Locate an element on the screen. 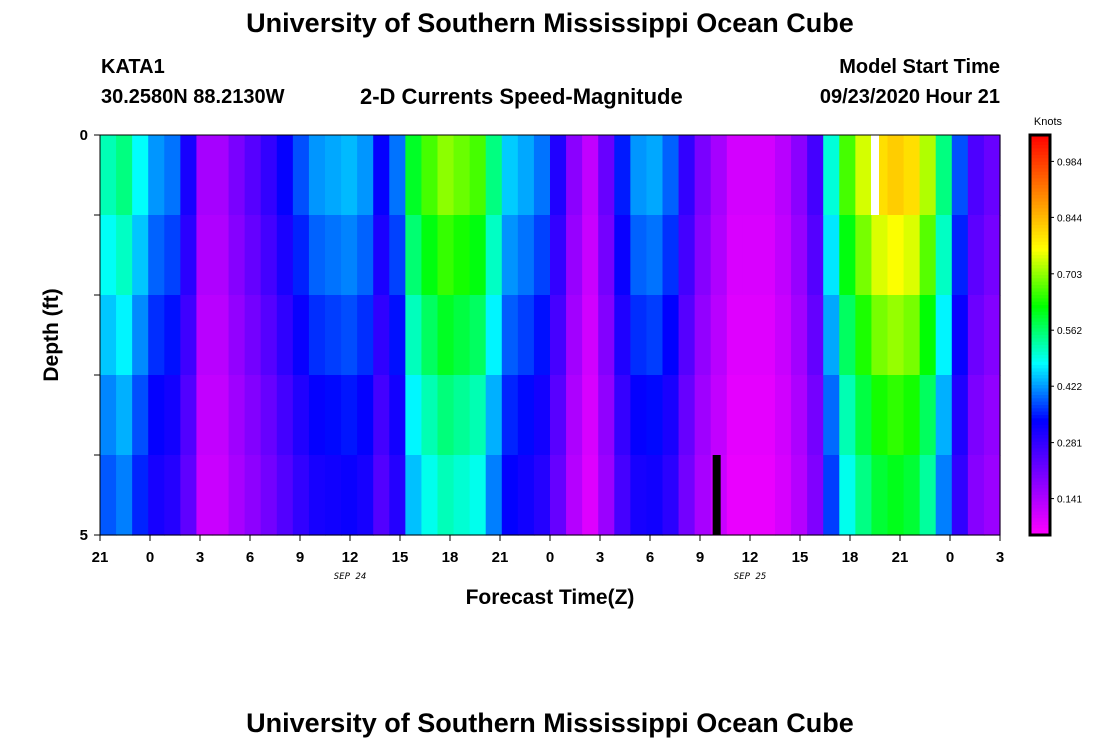 The height and width of the screenshot is (750, 1100). x-tick-label: 3 is located at coordinates (600, 557).